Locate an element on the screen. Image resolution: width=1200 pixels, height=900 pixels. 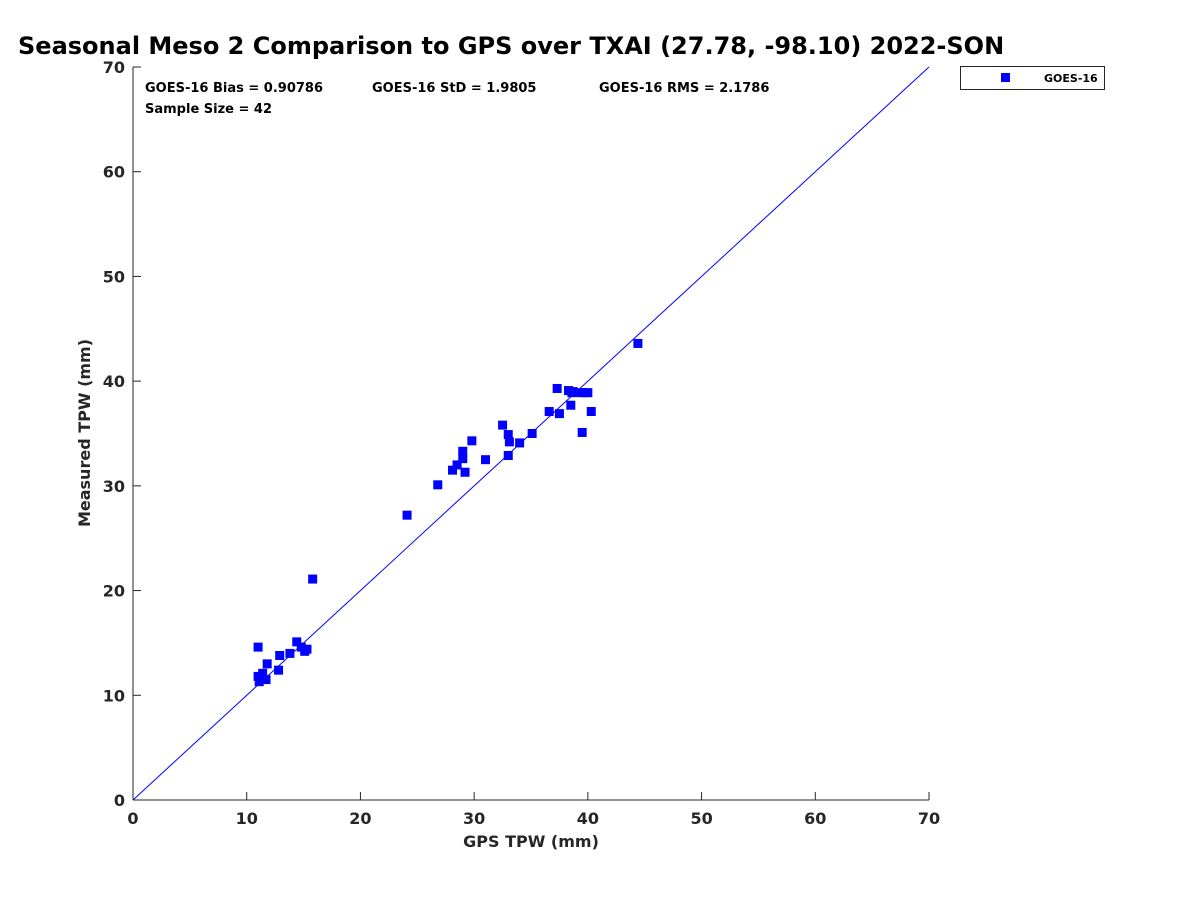
x-tick-label: 10 is located at coordinates (247, 818).